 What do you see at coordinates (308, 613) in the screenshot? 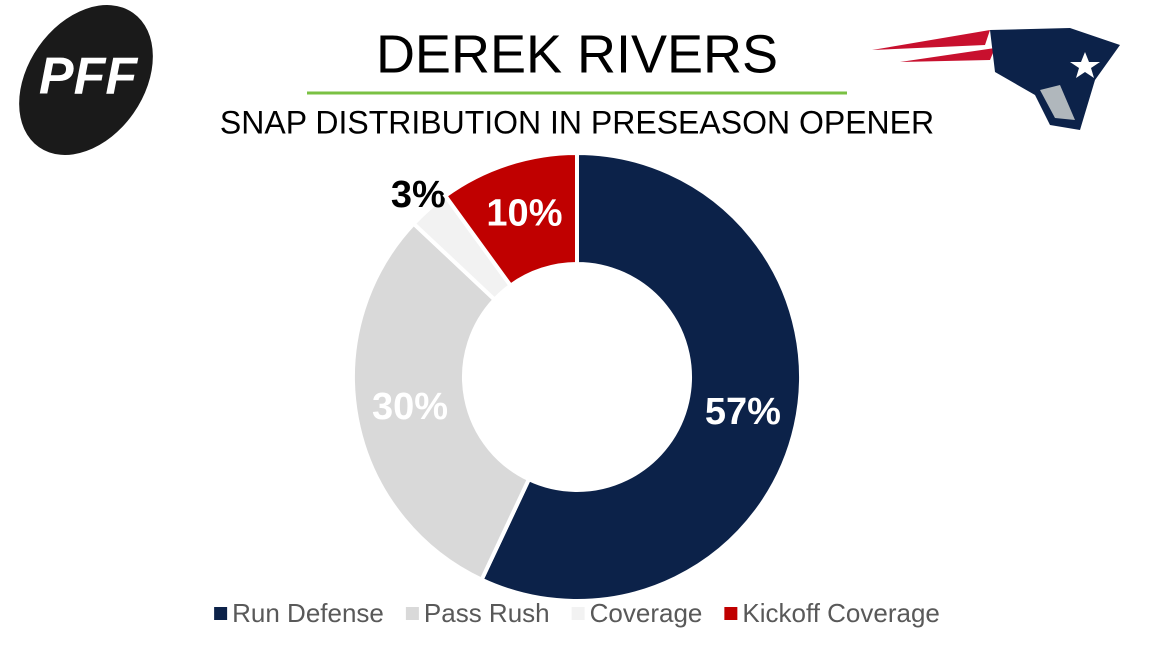
I see `legend-label: Run Defense` at bounding box center [308, 613].